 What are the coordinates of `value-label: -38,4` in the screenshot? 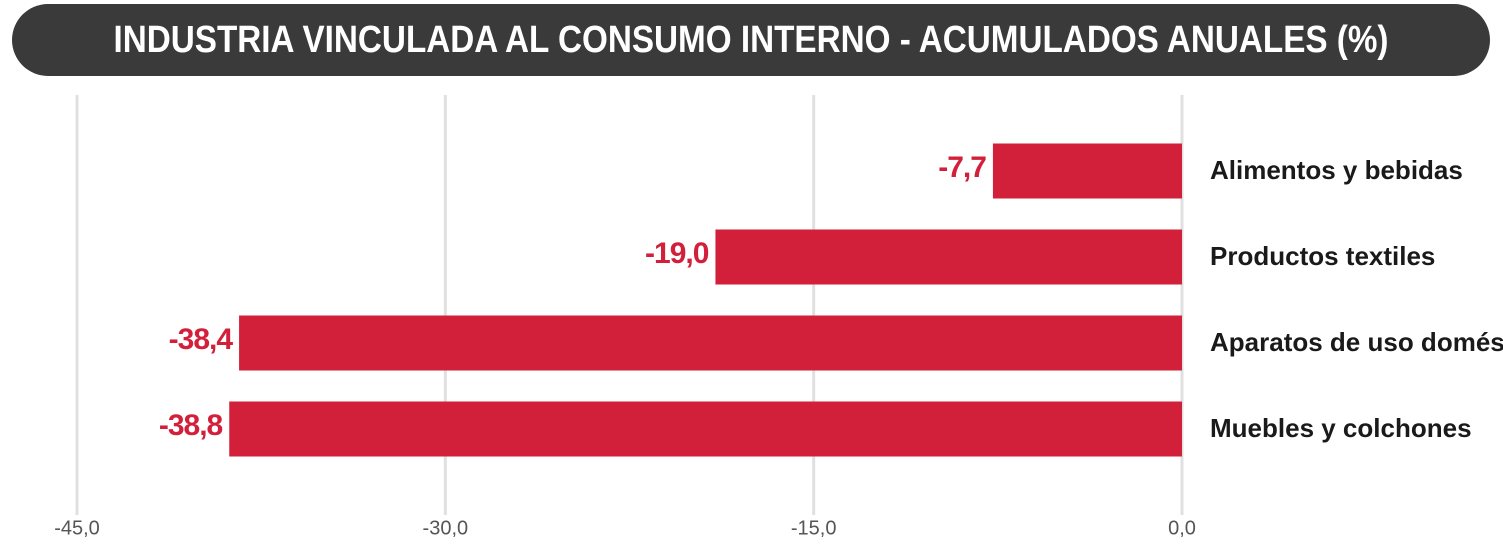 It's located at (201, 339).